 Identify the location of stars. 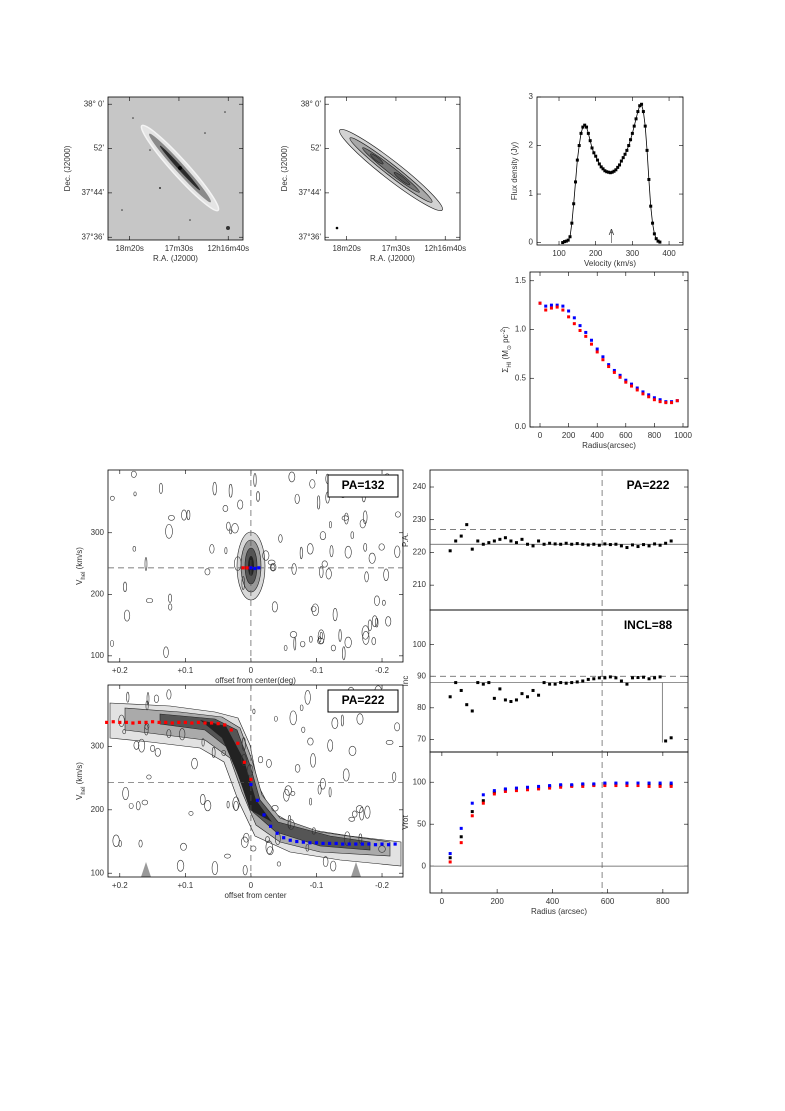
(175, 170).